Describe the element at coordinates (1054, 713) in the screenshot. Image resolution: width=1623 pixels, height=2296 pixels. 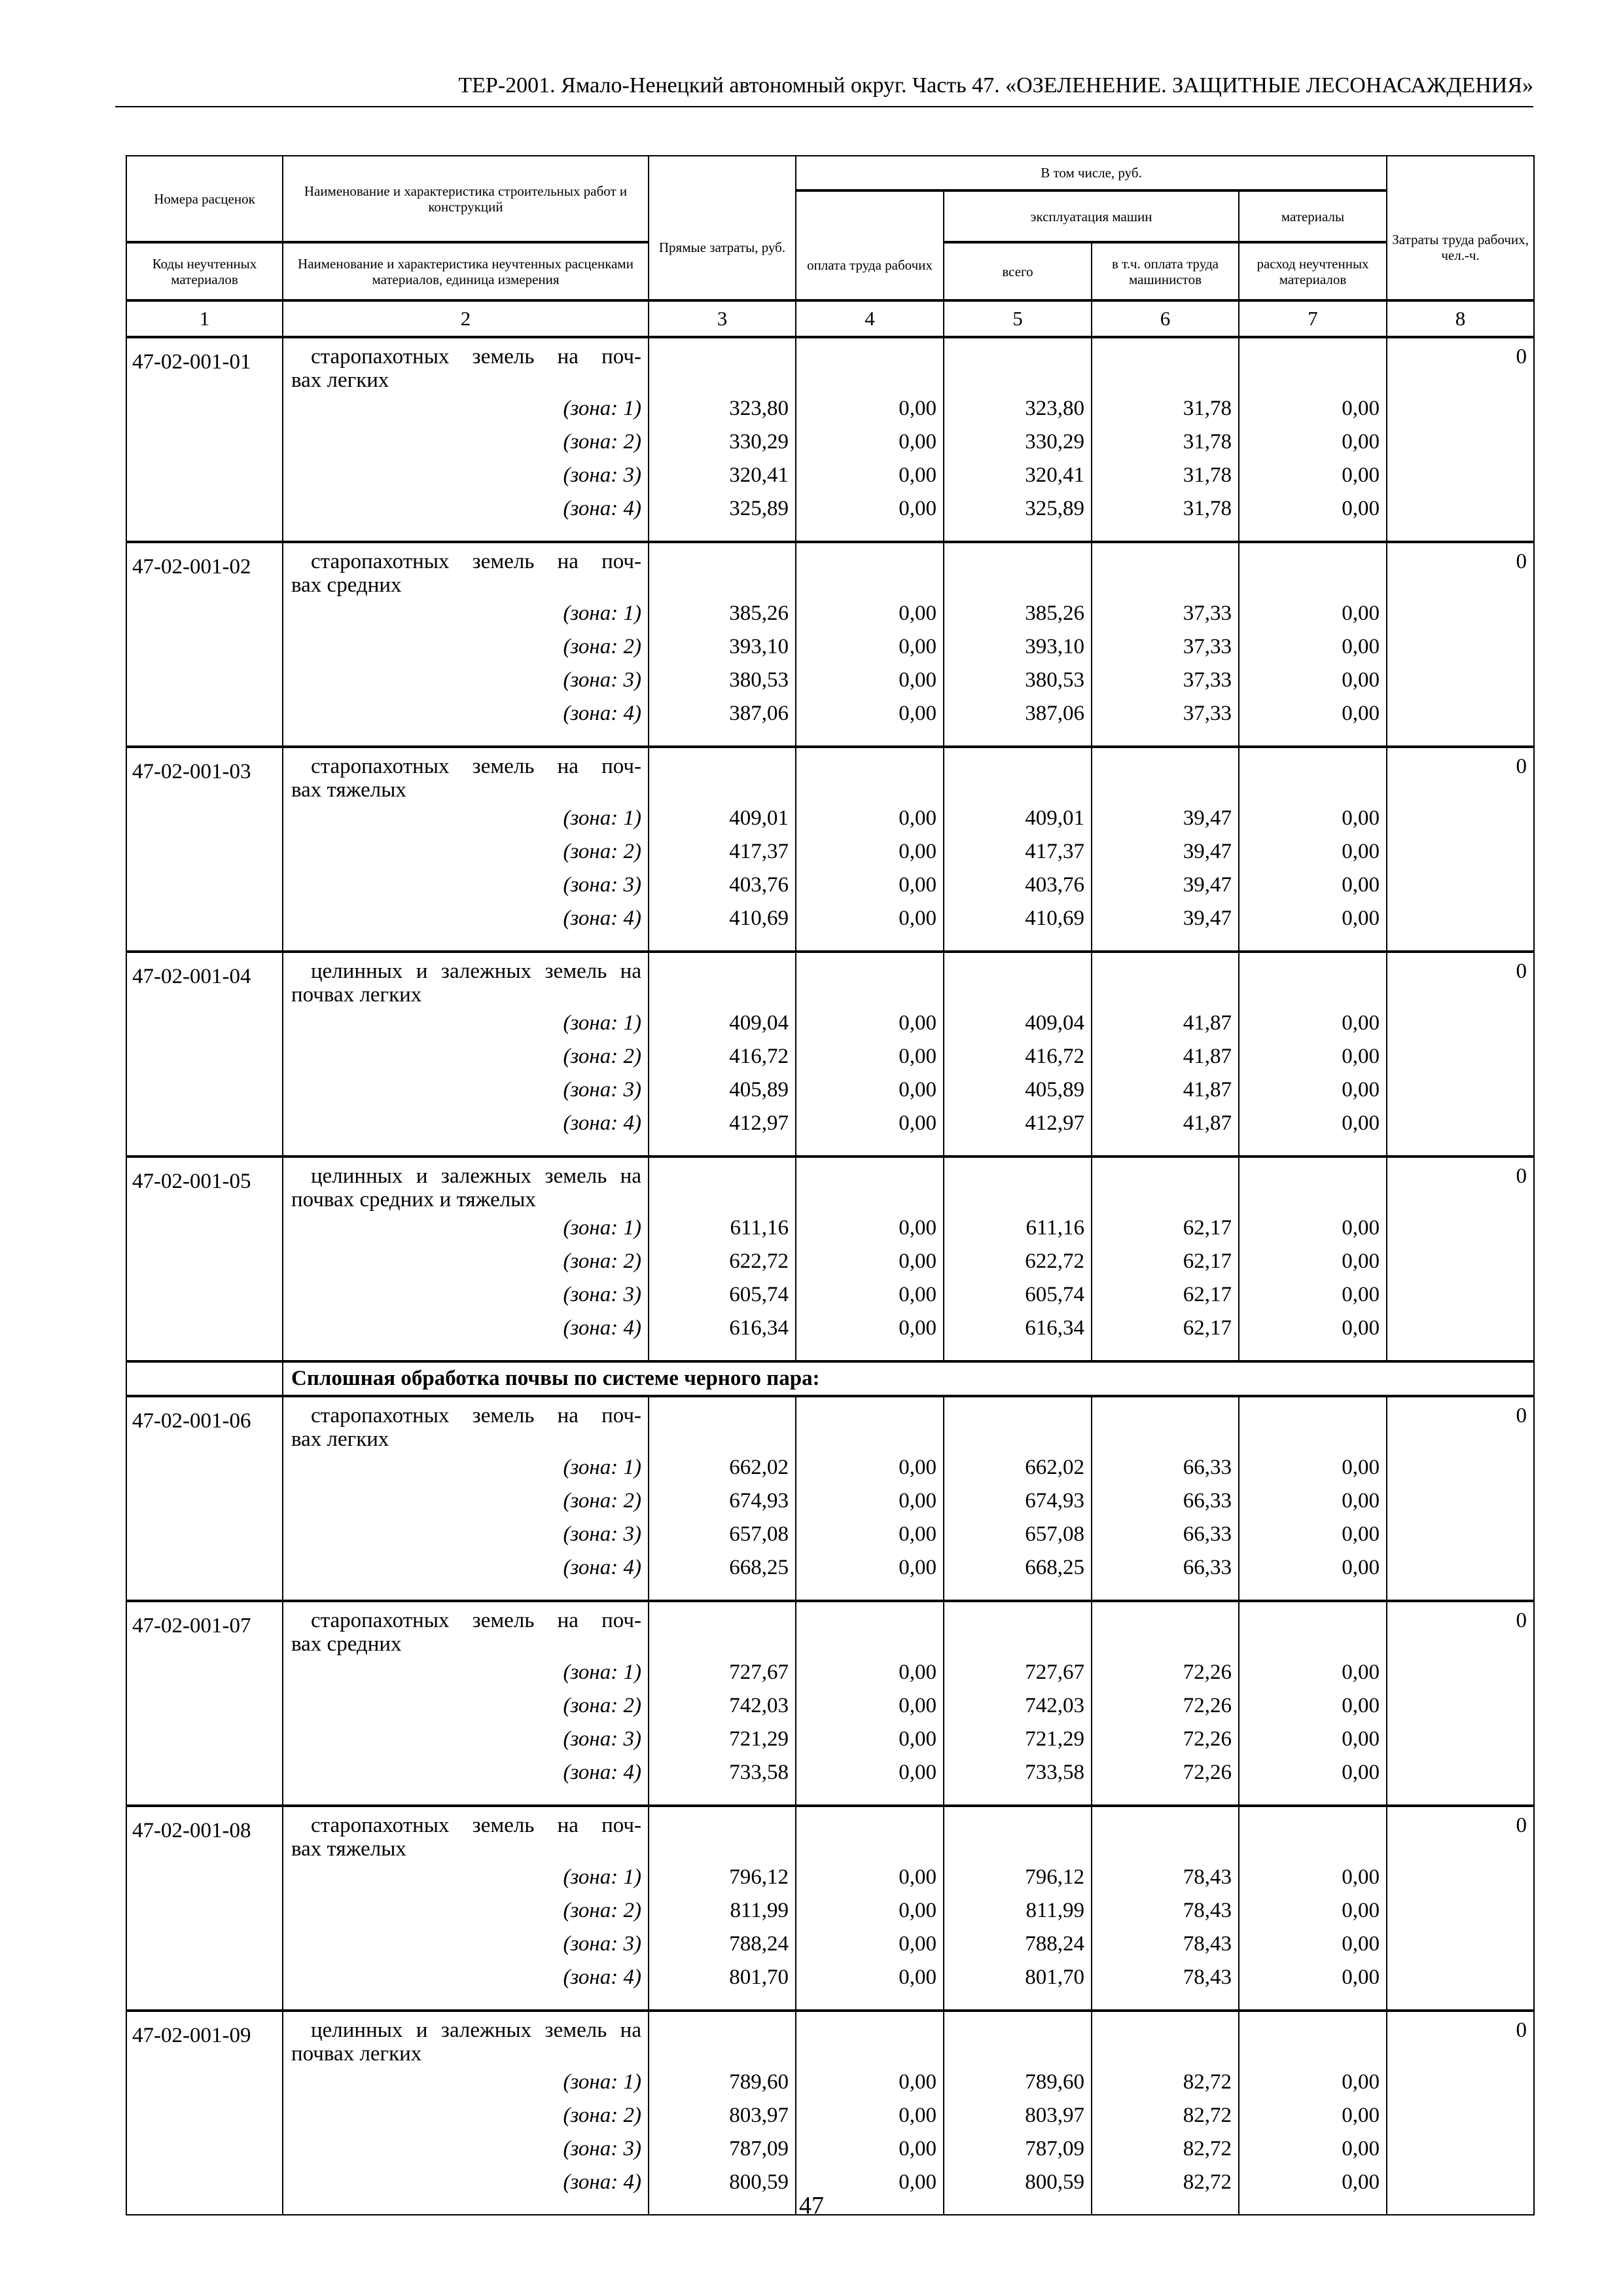
I see `machines-total-value: 387,06` at that location.